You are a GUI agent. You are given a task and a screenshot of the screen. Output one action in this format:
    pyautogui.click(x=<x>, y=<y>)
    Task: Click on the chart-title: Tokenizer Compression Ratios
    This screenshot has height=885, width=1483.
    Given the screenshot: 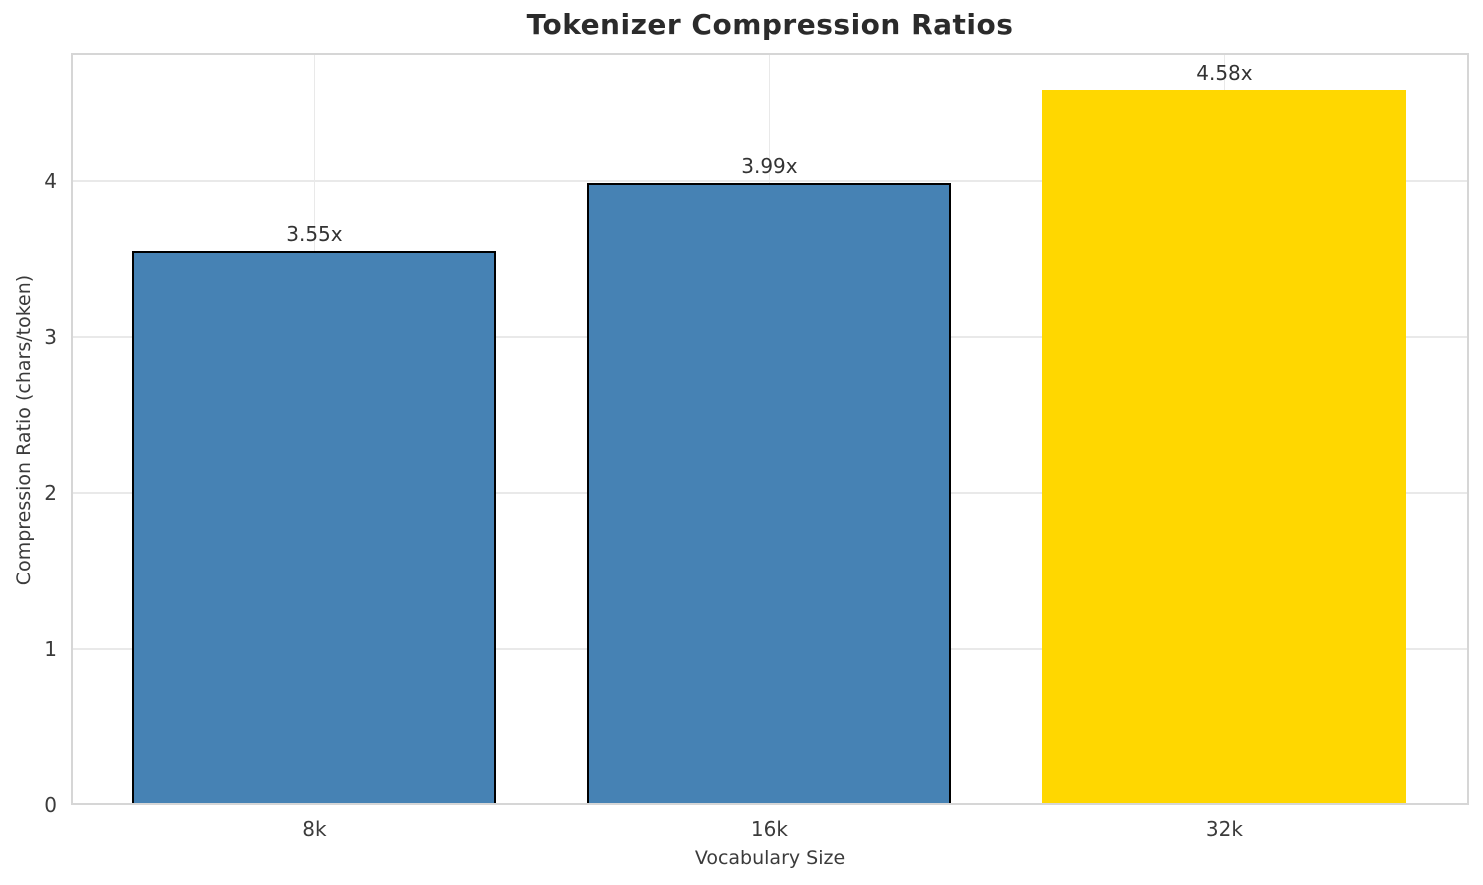 What is the action you would take?
    pyautogui.click(x=770, y=24)
    